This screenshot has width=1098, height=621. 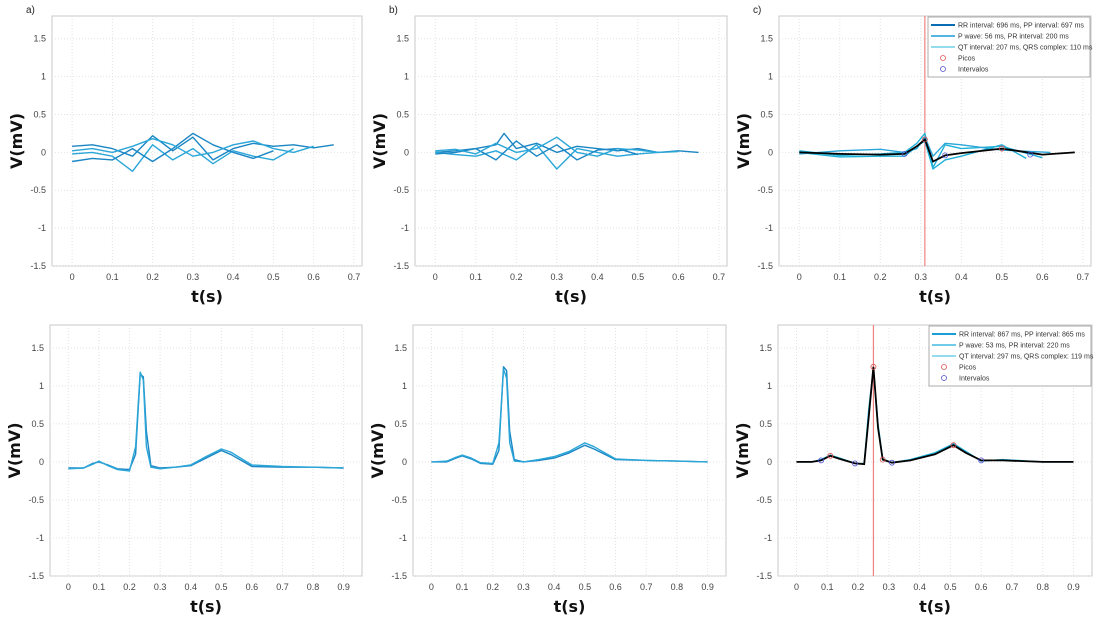 What do you see at coordinates (1022, 335) in the screenshot?
I see `legend-entry-label: RR interval: 867 ms, PP interval: 865 ms` at bounding box center [1022, 335].